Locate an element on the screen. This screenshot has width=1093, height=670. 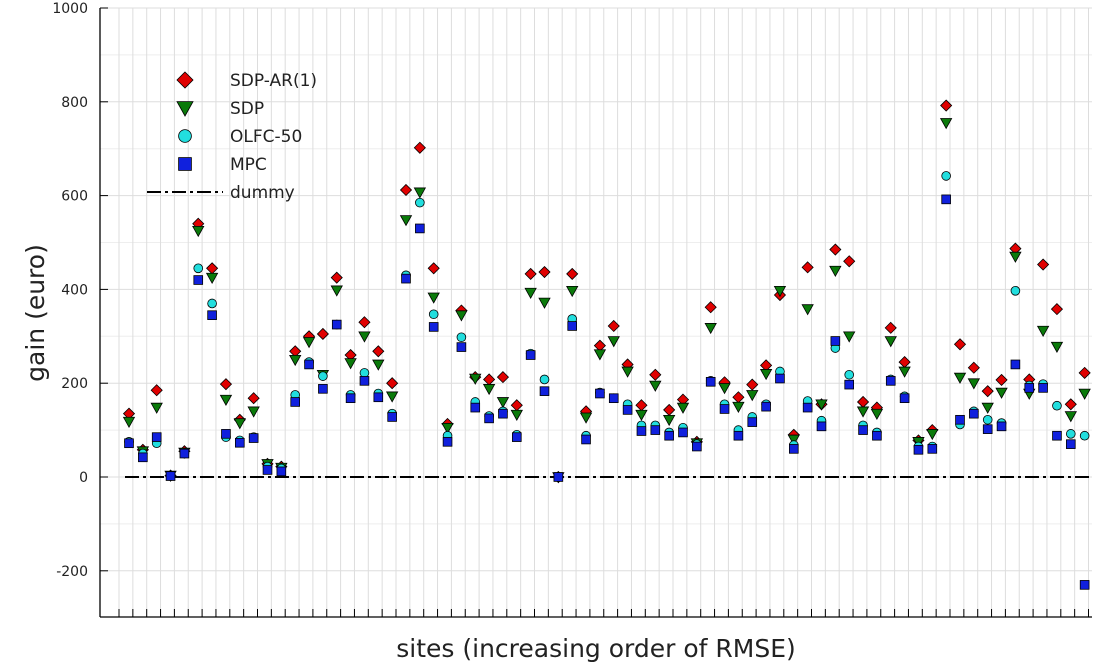
y-tick-label: 1000 is located at coordinates (70, 9).